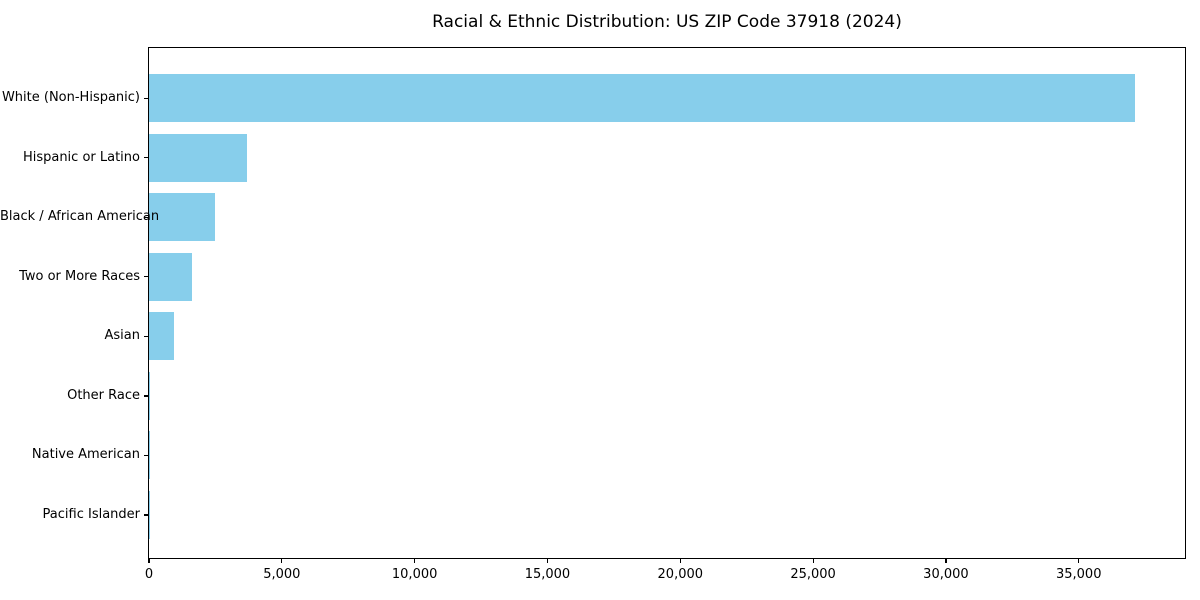 This screenshot has height=600, width=1200. Describe the element at coordinates (198, 157) in the screenshot. I see `bar-hispanic-or-latino` at that location.